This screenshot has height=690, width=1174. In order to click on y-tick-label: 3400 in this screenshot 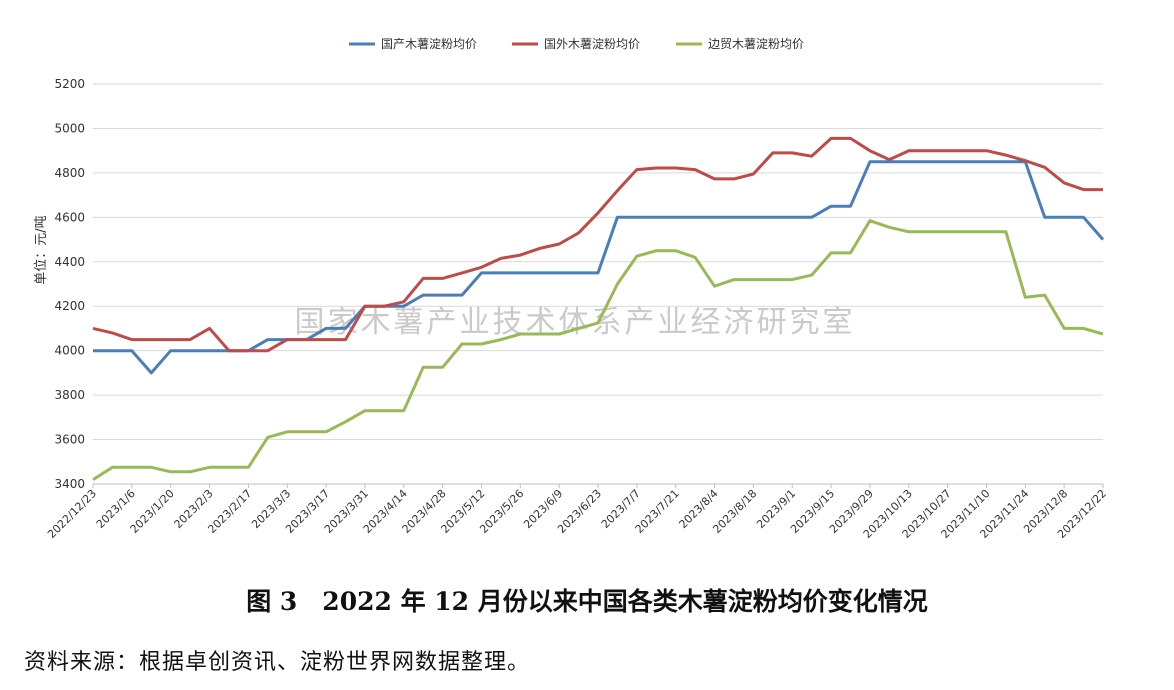, I will do `click(69, 484)`.